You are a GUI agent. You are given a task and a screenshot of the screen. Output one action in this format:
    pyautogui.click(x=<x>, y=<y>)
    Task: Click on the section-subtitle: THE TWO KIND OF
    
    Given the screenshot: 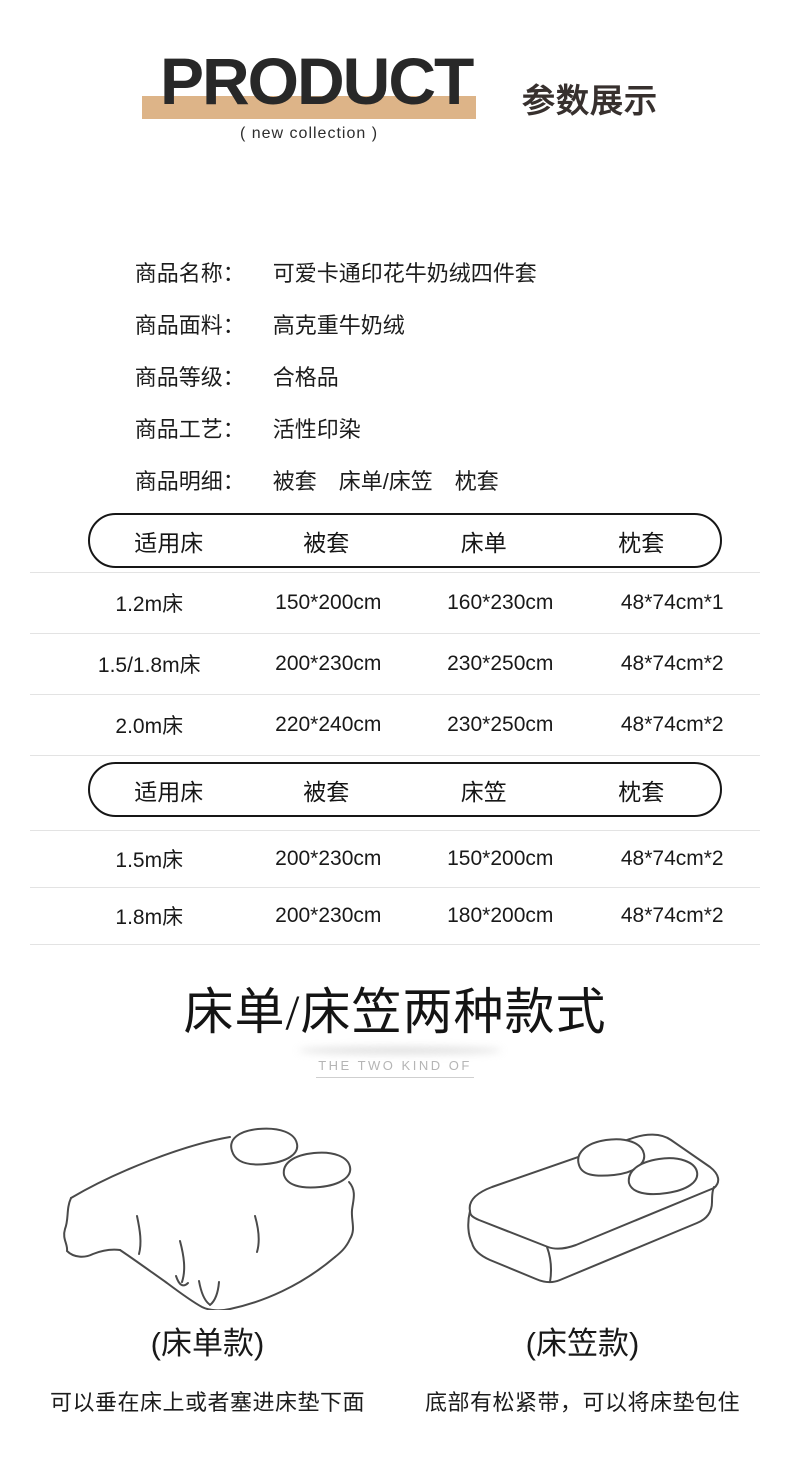 What is the action you would take?
    pyautogui.click(x=395, y=1068)
    